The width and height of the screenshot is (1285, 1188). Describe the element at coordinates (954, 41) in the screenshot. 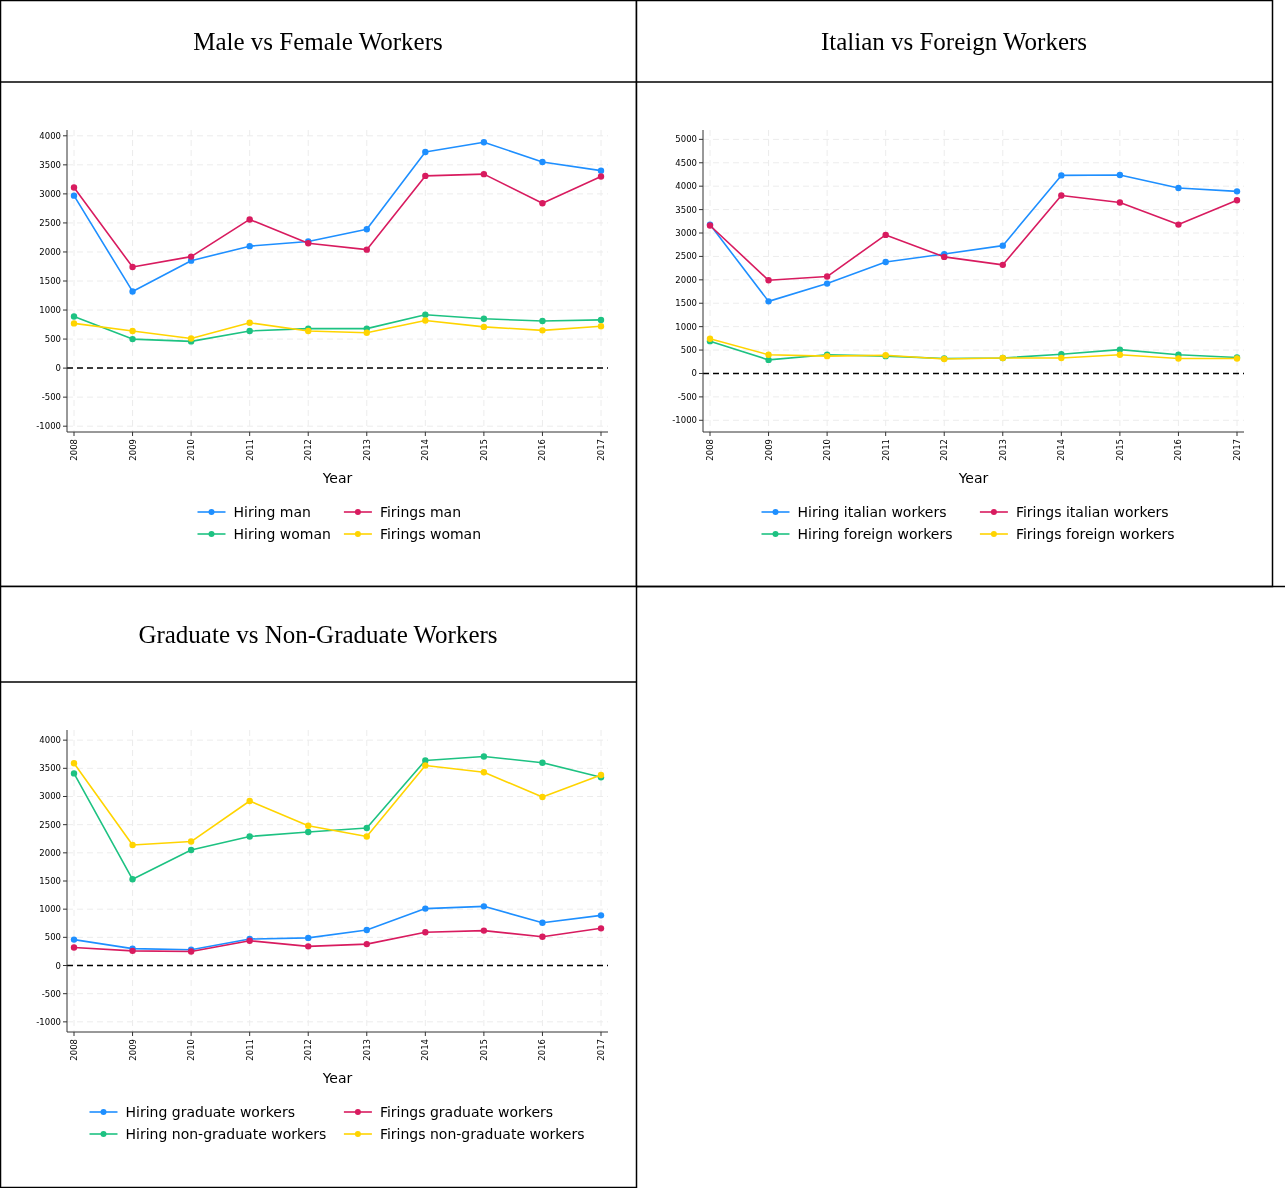

I see `chart-title: Italian vs Foreign Workers` at that location.